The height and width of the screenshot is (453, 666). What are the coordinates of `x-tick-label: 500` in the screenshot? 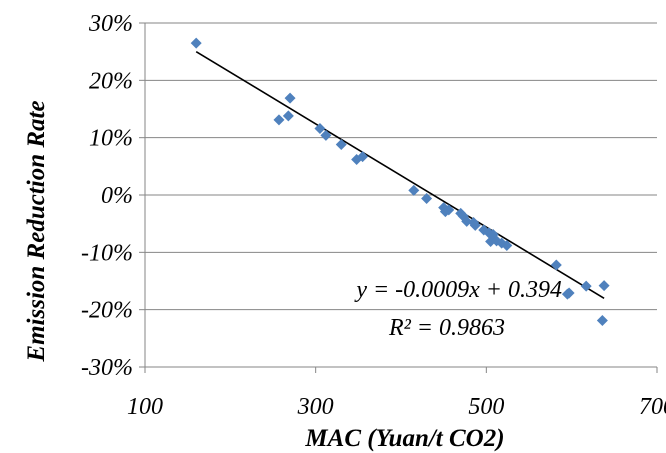 It's located at (486, 407).